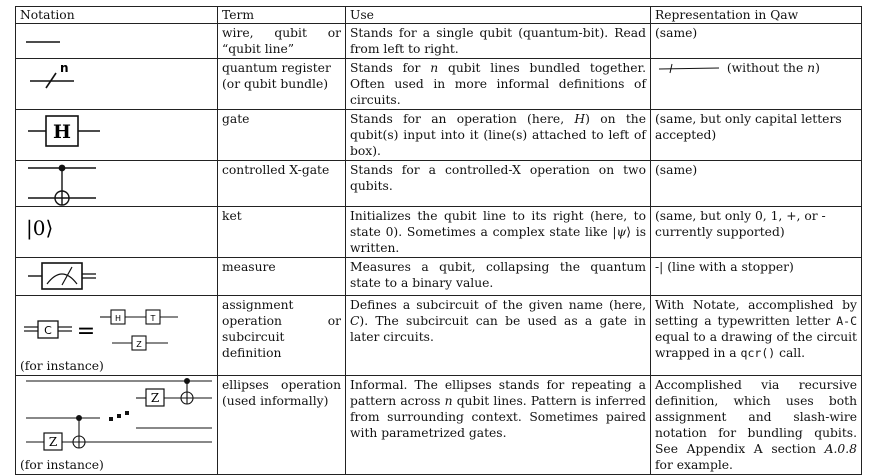 Image resolution: width=873 pixels, height=475 pixels. Describe the element at coordinates (773, 68) in the screenshot. I see `rep-register-text: (without the n)` at that location.